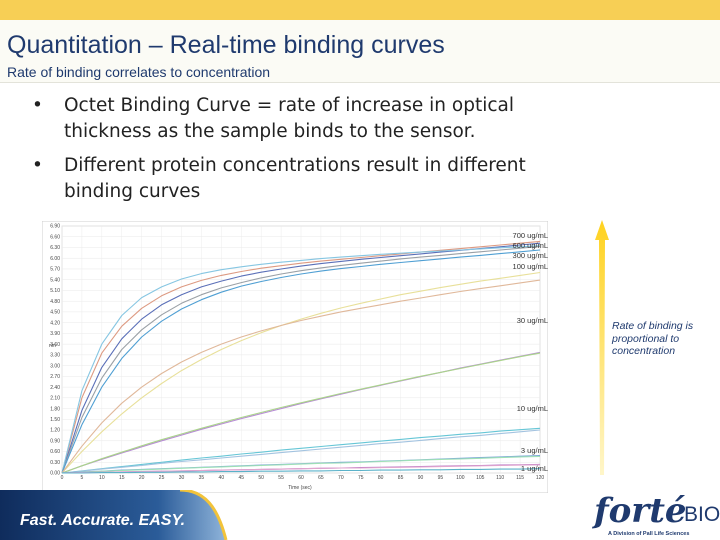 Image resolution: width=720 pixels, height=540 pixels. Describe the element at coordinates (532, 408) in the screenshot. I see `conc-label-10: 10 ug/mL` at that location.